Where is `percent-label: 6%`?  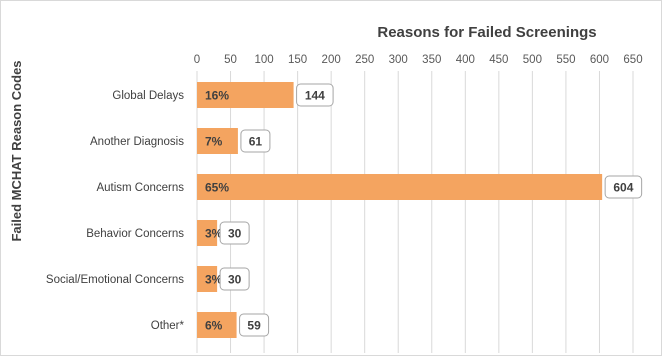
percent-label: 6% is located at coordinates (214, 326).